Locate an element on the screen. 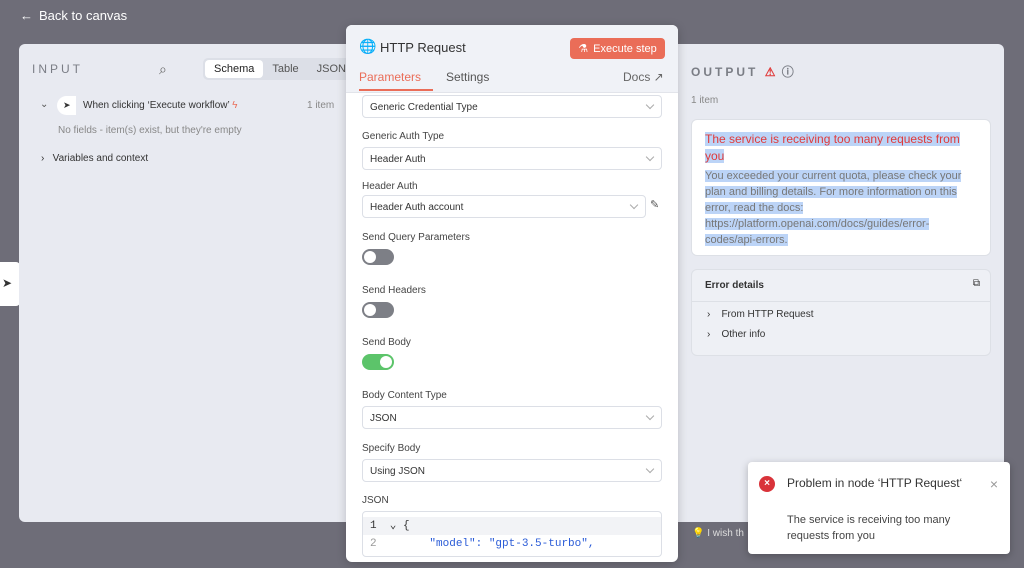 Image resolution: width=1024 pixels, height=568 pixels. send-body-toggle is located at coordinates (378, 362).